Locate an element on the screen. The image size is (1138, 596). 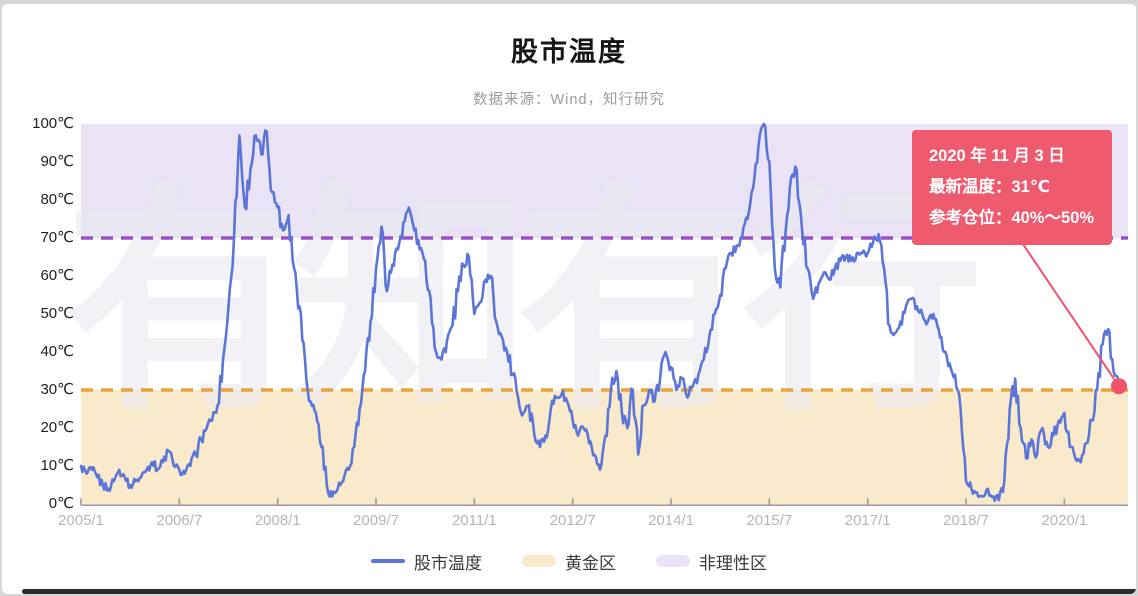
legend-label: 股市温度 is located at coordinates (448, 563).